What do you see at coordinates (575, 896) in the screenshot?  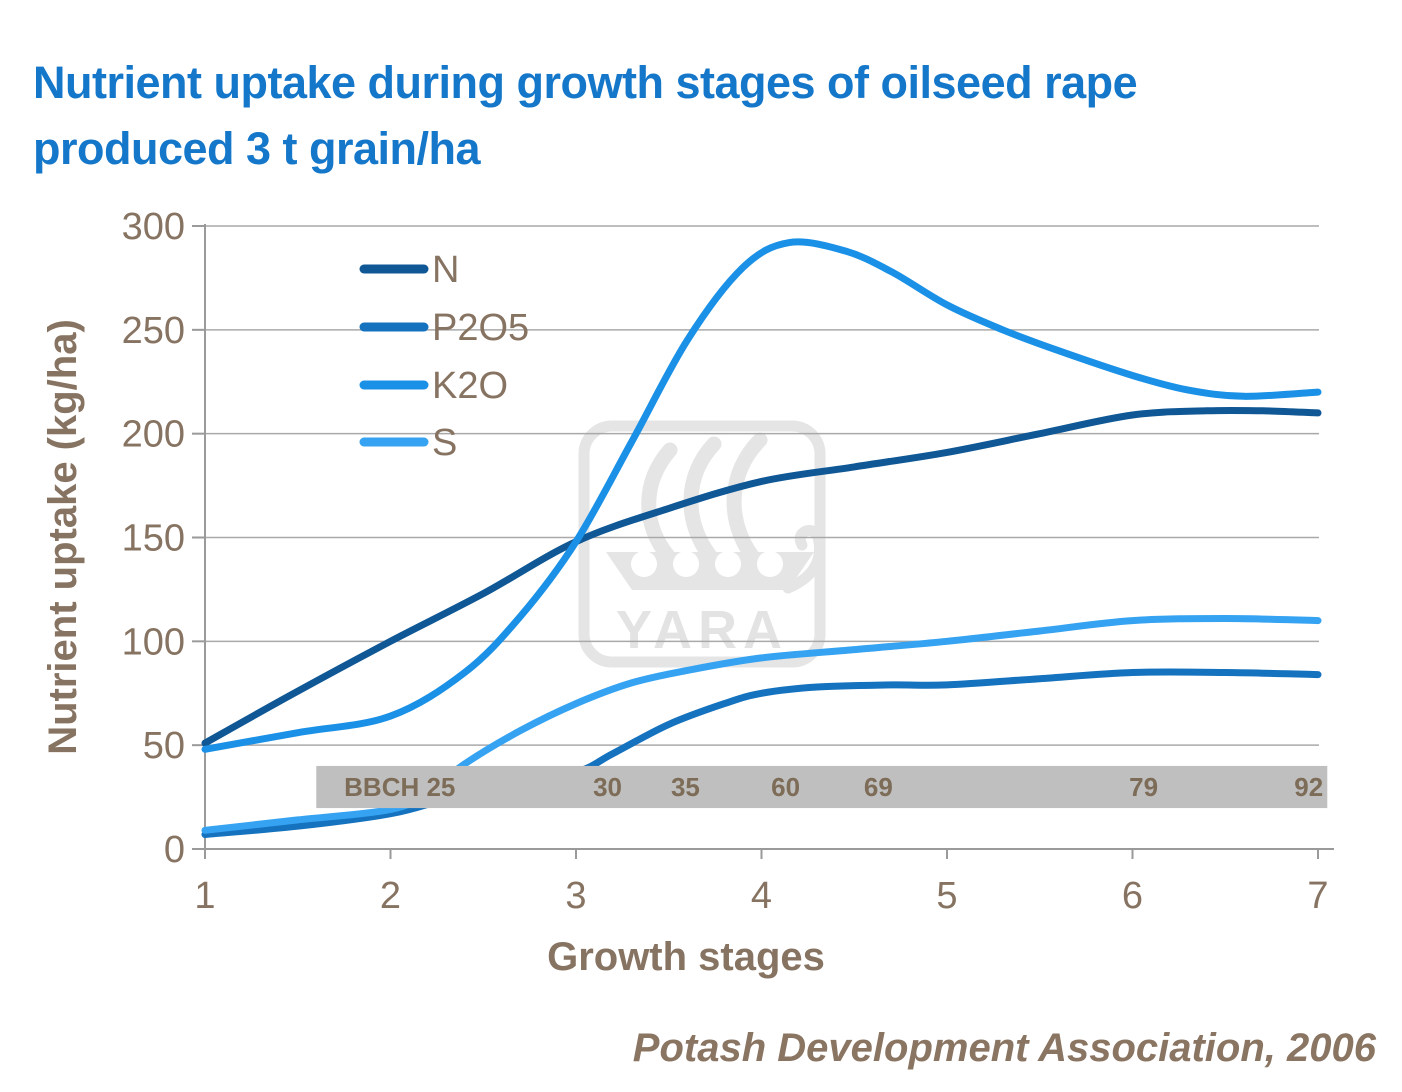 I see `x-tick-label: 3` at bounding box center [575, 896].